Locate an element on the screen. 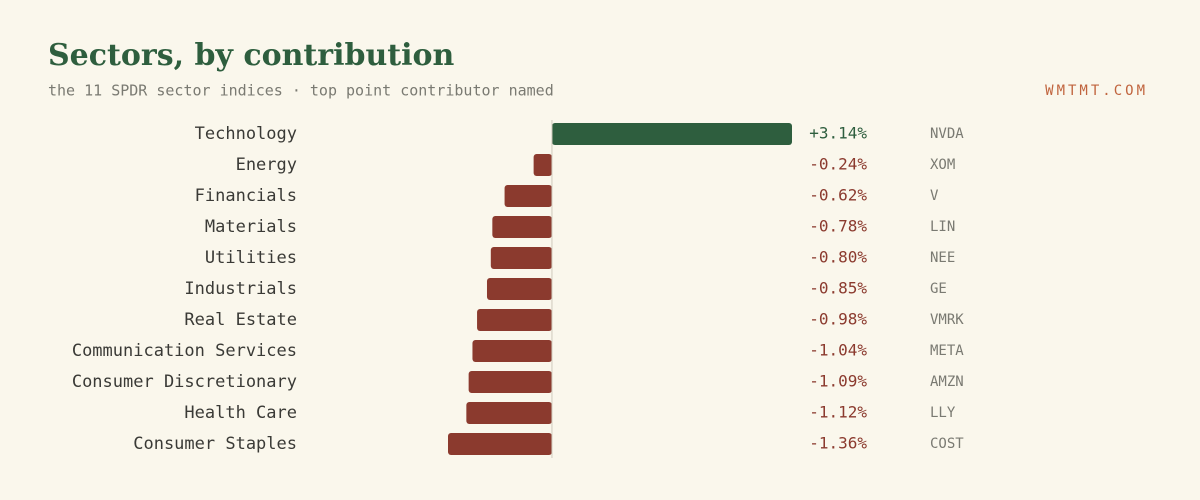 The image size is (1200, 500). category-label: Energy is located at coordinates (266, 165).